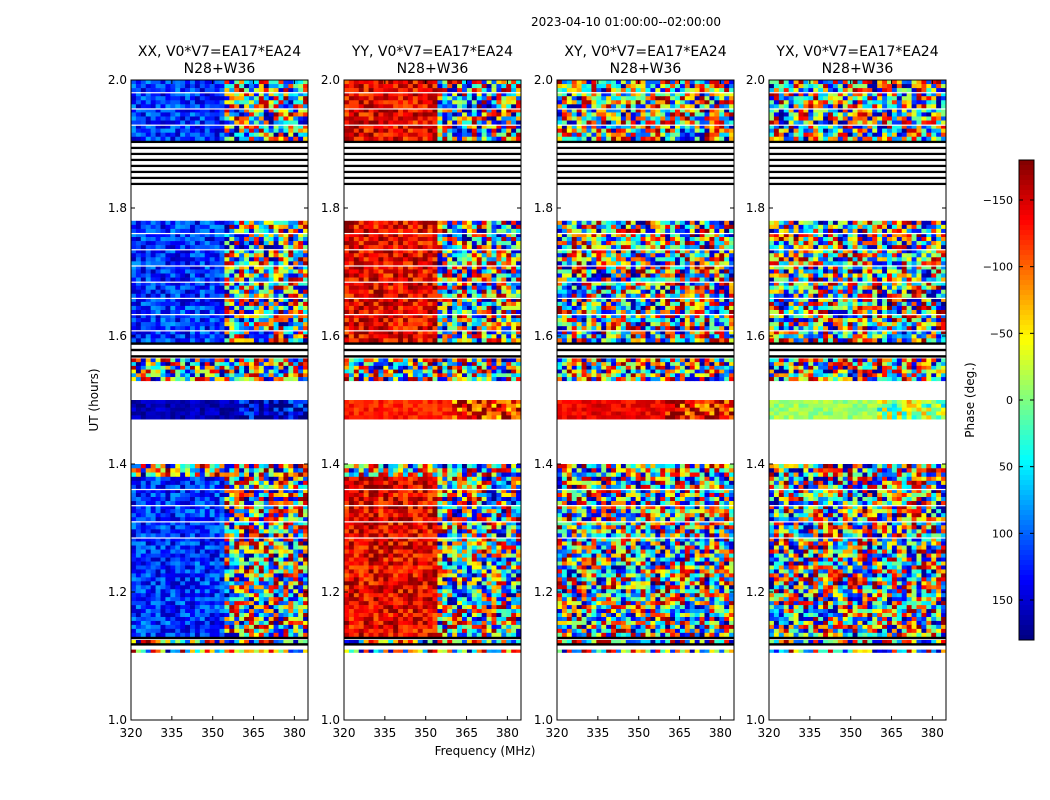  Describe the element at coordinates (998, 200) in the screenshot. I see `colorbar-tick-label: −150` at that location.